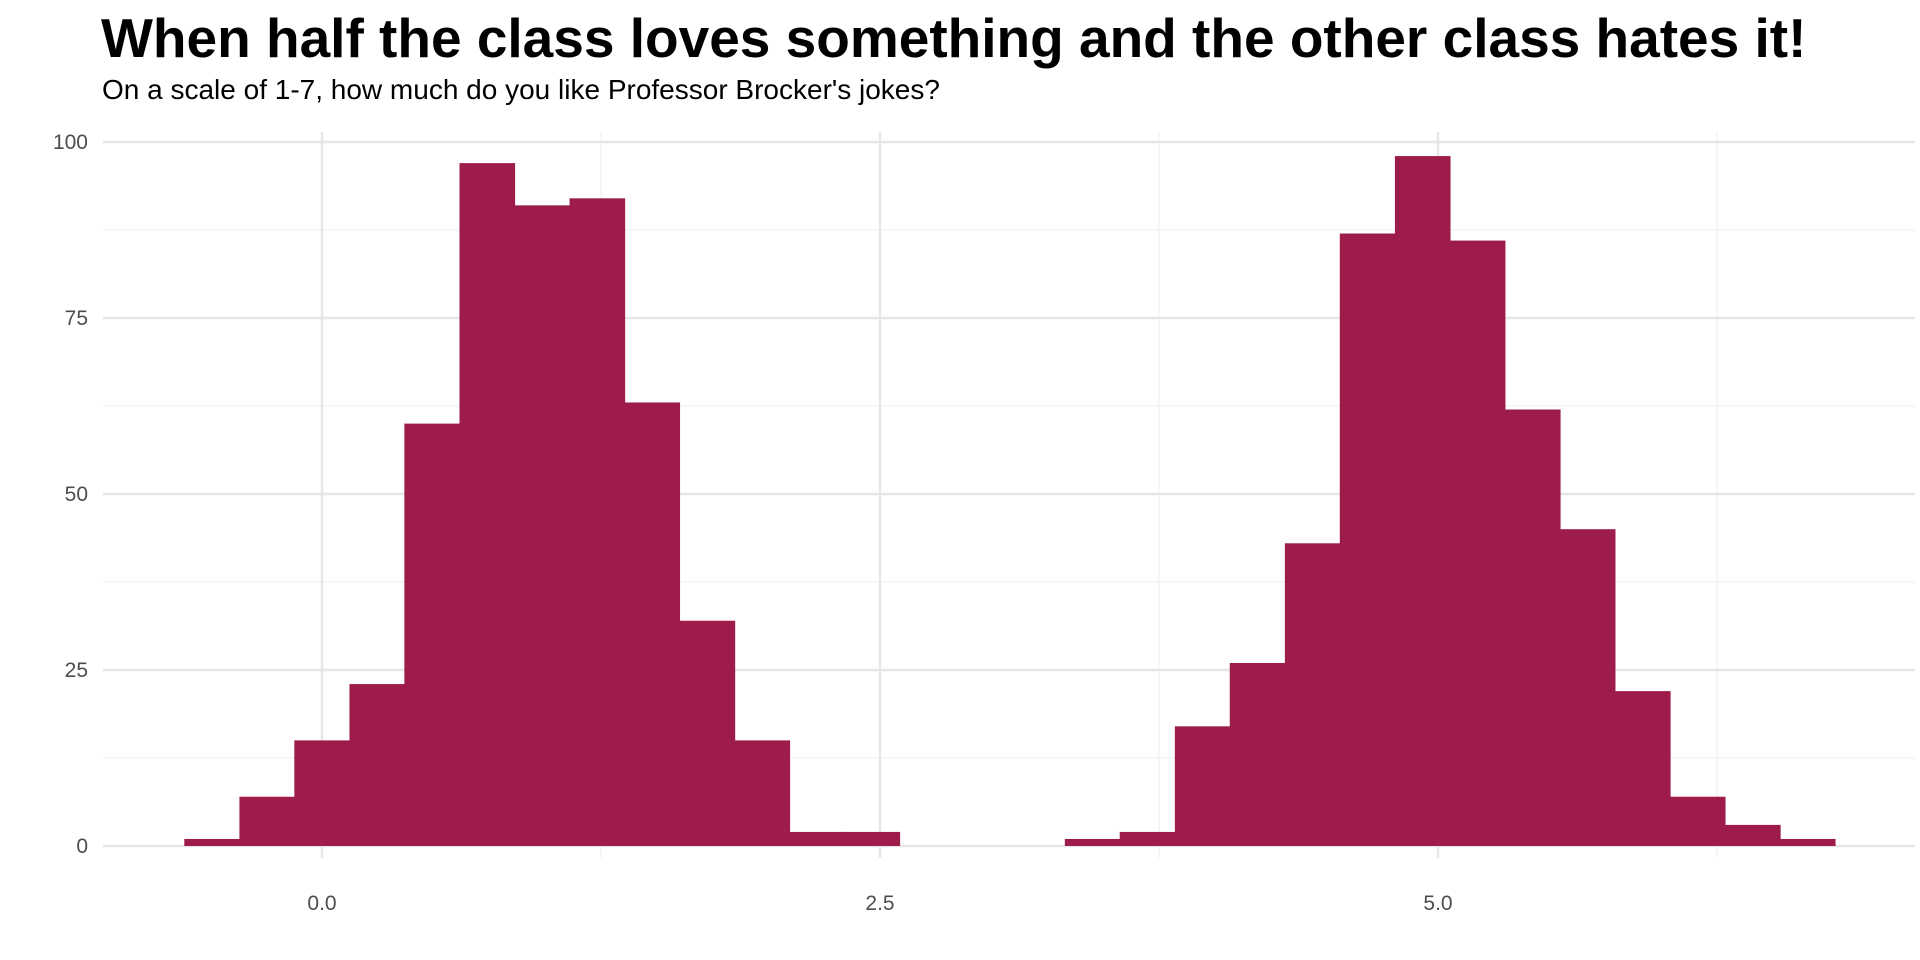  I want to click on y-axis-tick-labels: 0 25 50 75 100, so click(70, 494).